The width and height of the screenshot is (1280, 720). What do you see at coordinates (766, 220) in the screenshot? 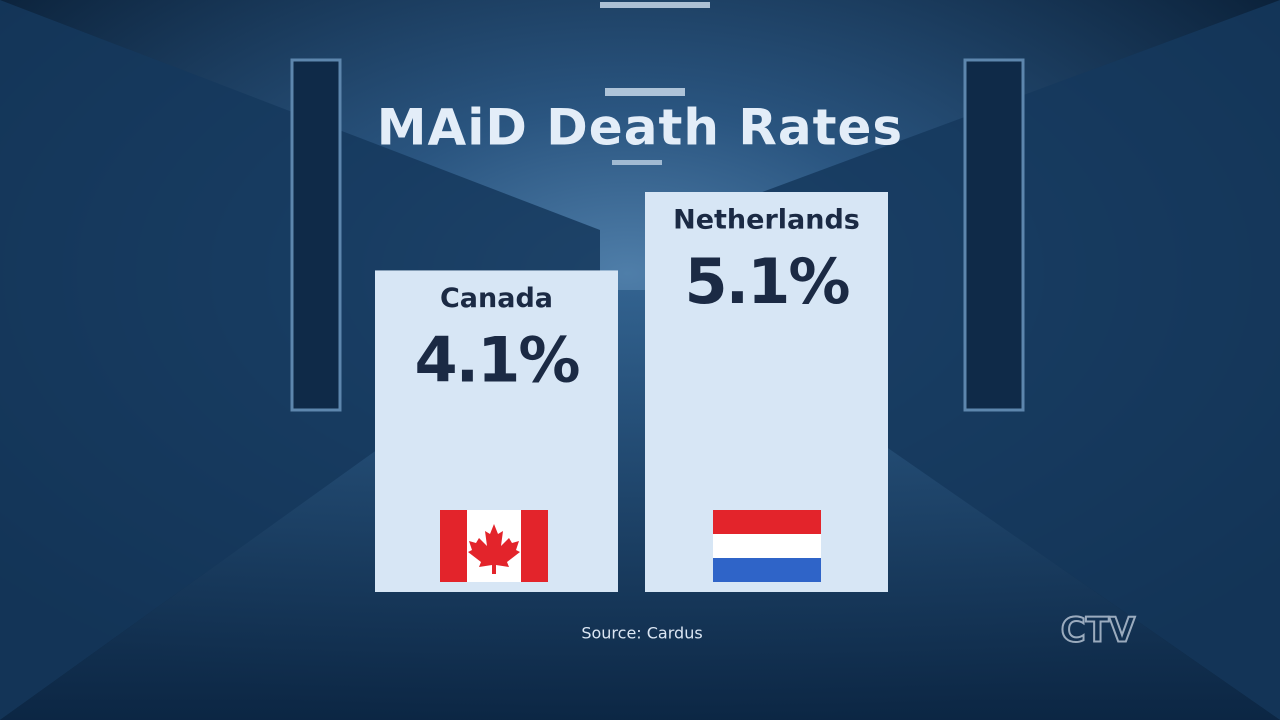
I see `category-label: Netherlands` at bounding box center [766, 220].